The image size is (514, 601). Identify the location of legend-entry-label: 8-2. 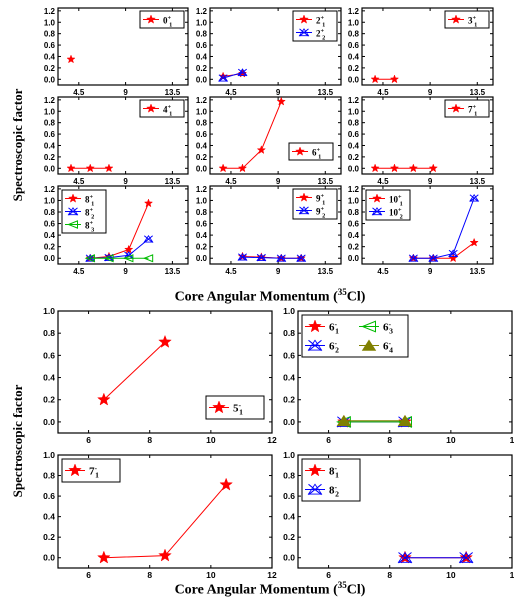
(334, 491).